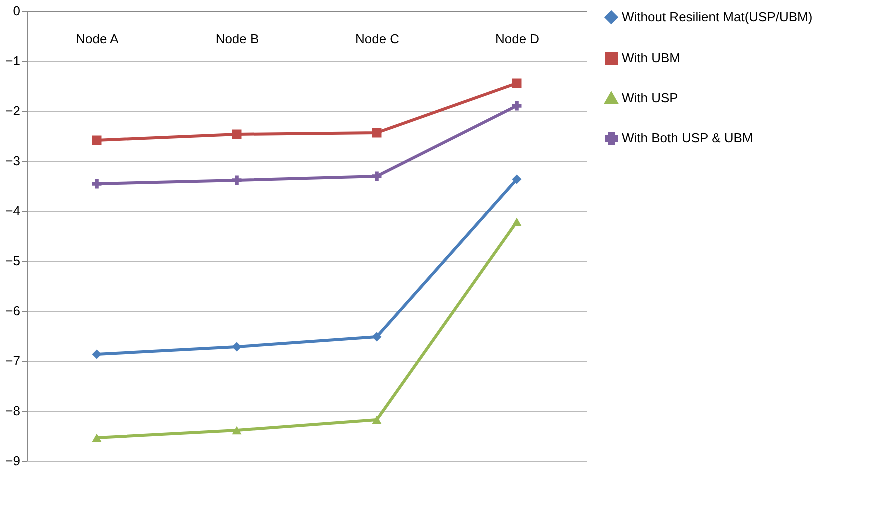 The width and height of the screenshot is (890, 511). I want to click on x-tick-label: Node B, so click(238, 39).